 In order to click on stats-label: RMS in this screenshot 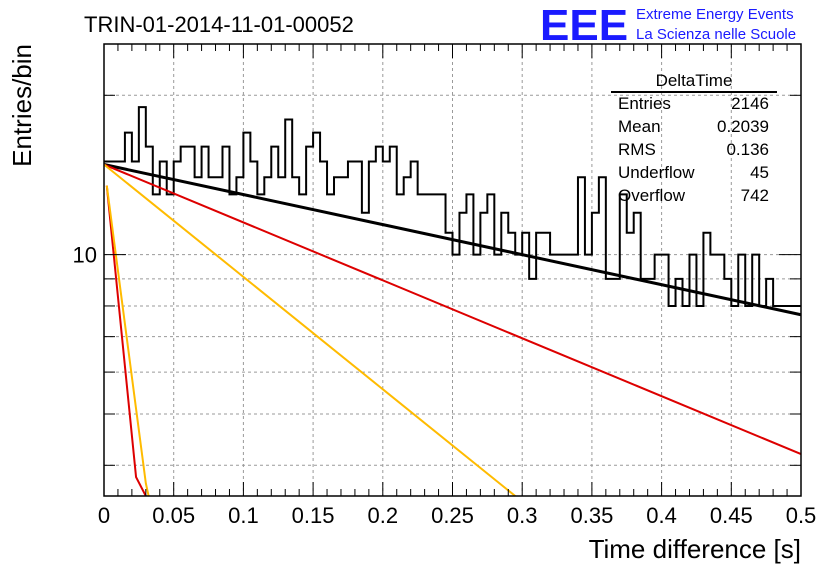, I will do `click(637, 149)`.